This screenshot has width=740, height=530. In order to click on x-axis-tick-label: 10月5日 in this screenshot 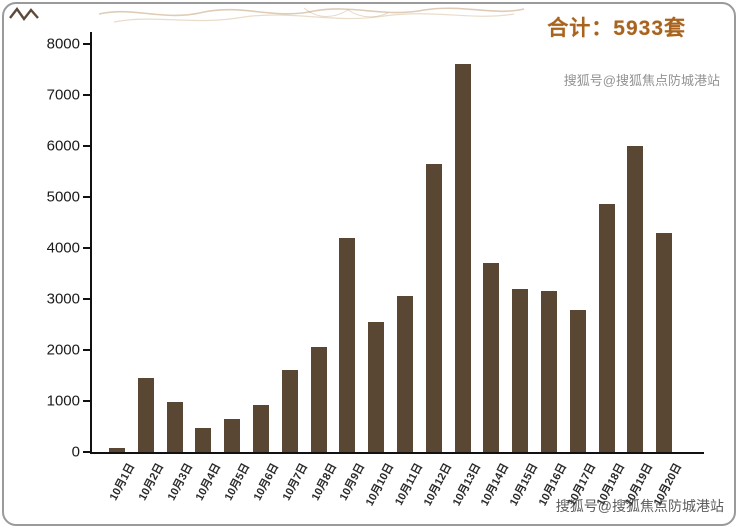, I will do `click(237, 482)`.